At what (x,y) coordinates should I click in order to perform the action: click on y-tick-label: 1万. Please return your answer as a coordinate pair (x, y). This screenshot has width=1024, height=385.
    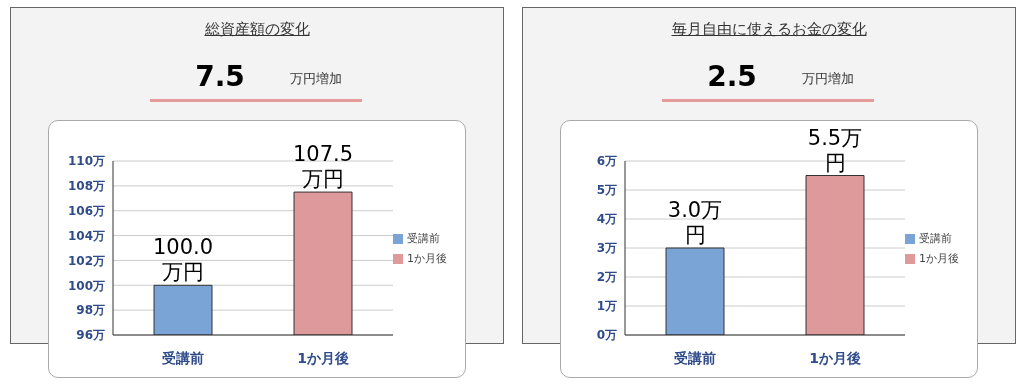
    Looking at the image, I should click on (606, 306).